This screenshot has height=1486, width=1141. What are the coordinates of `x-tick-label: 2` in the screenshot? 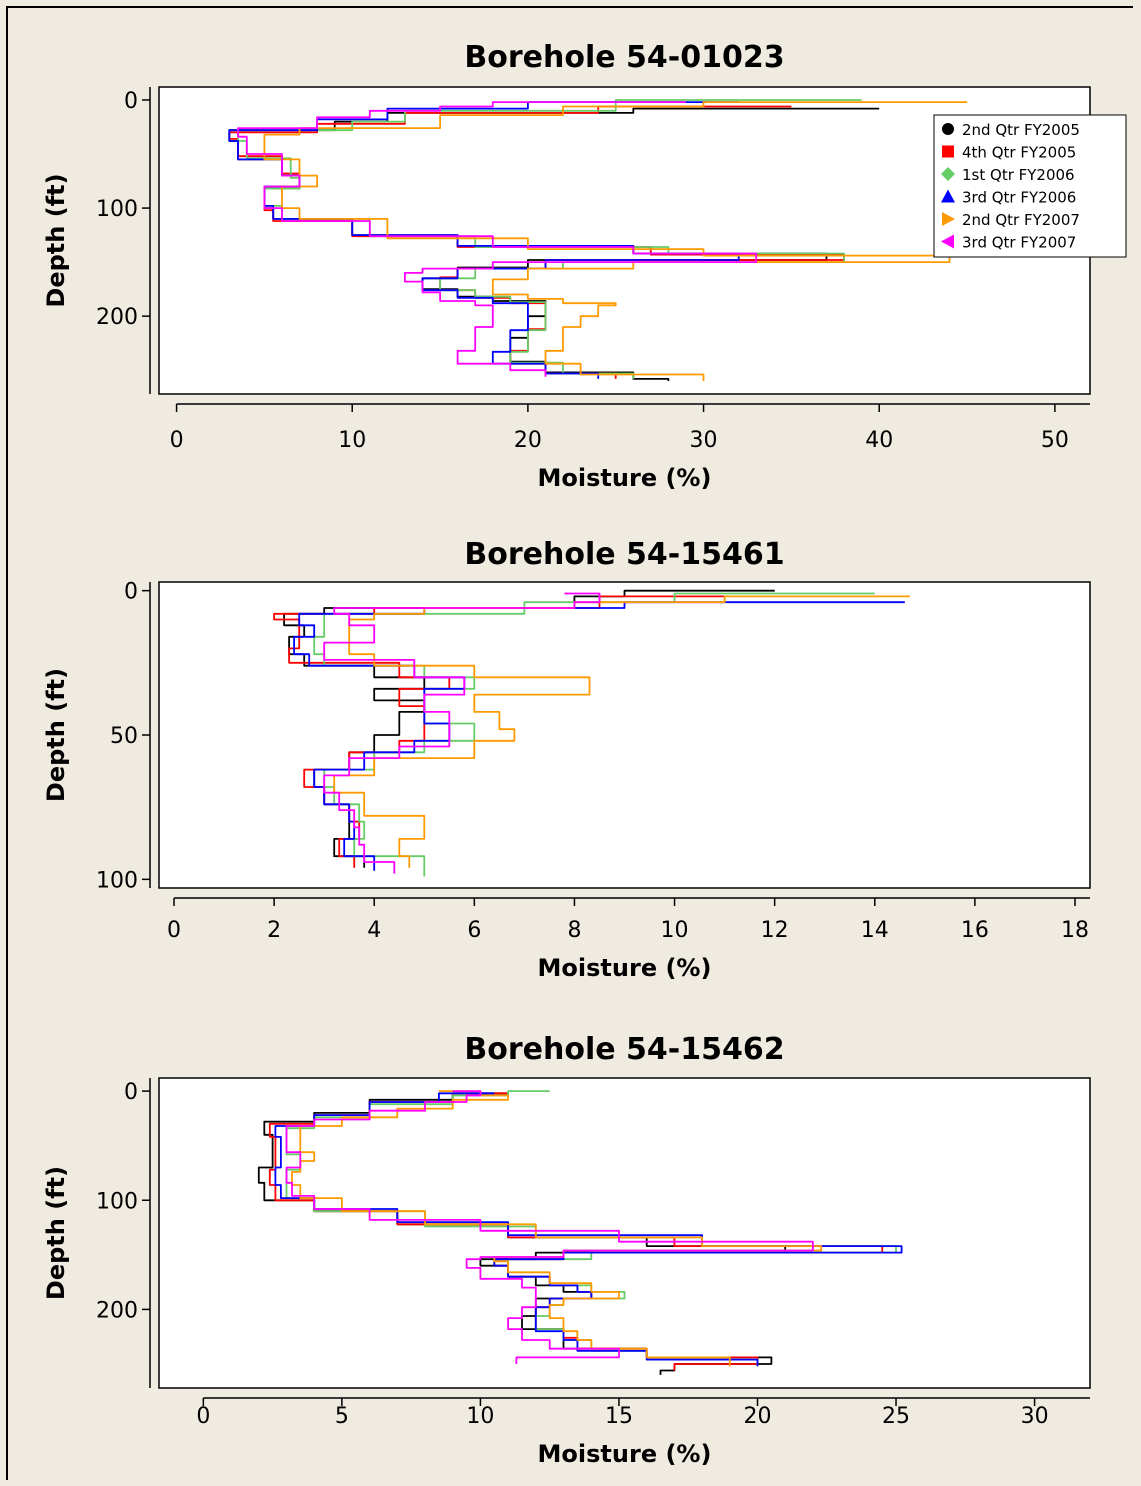 It's located at (274, 930).